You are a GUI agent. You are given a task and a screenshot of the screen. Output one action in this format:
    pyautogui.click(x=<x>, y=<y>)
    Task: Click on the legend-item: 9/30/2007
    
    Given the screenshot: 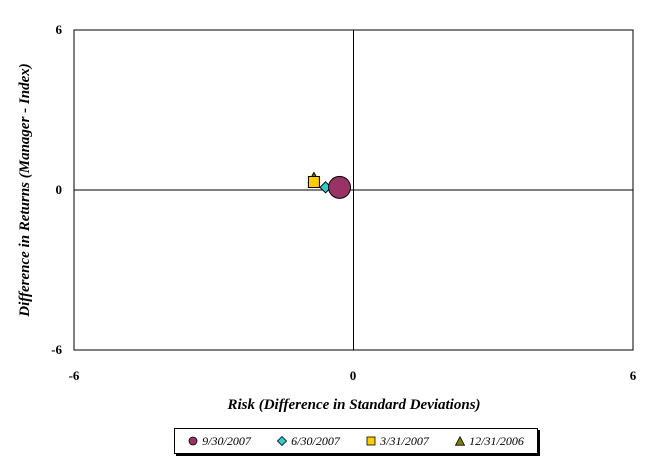 What is the action you would take?
    pyautogui.click(x=219, y=441)
    